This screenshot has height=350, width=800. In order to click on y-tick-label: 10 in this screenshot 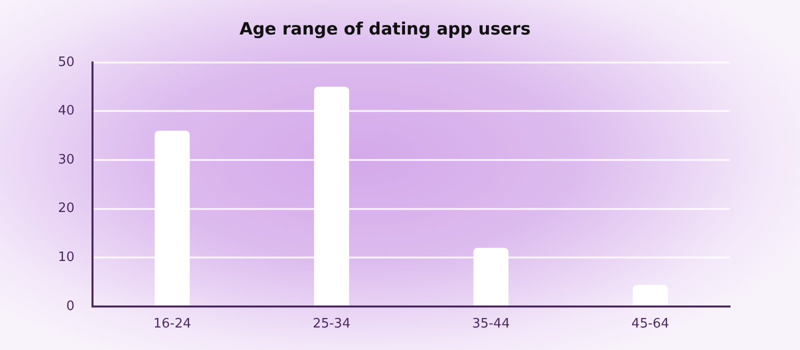, I will do `click(66, 257)`.